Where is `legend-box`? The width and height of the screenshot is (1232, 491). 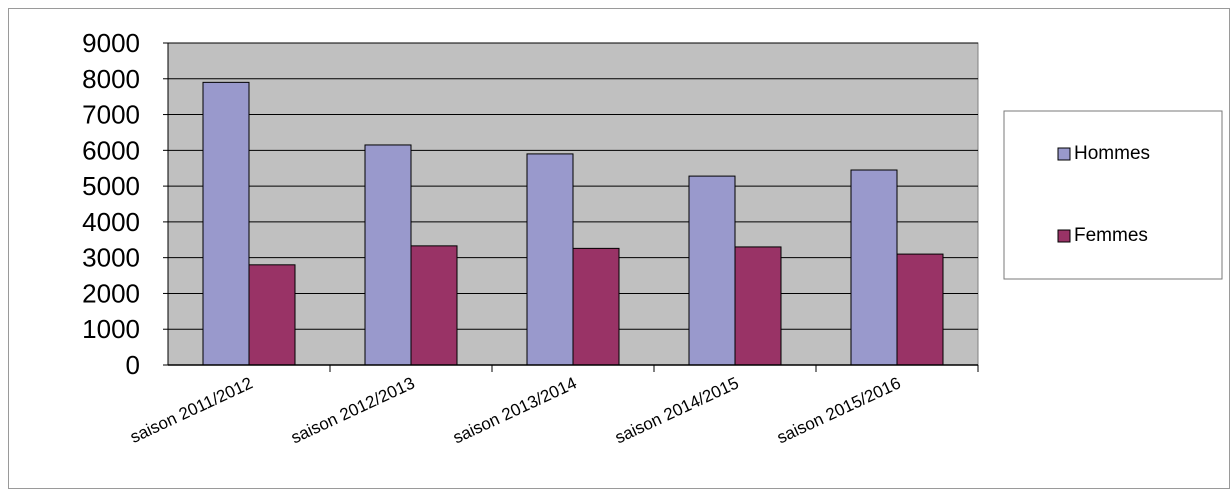
legend-box is located at coordinates (1113, 195).